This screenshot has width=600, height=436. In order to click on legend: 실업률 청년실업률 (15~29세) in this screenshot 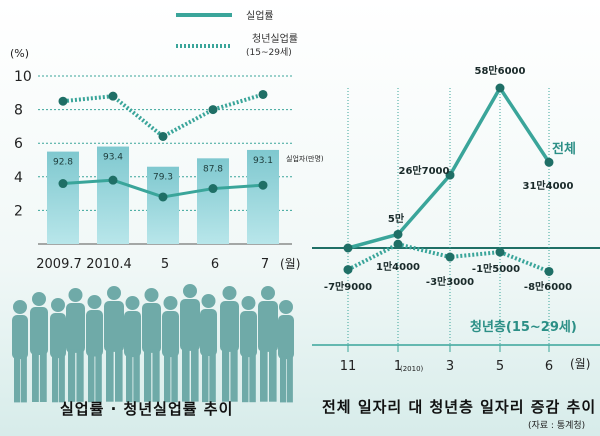, I will do `click(237, 33)`.